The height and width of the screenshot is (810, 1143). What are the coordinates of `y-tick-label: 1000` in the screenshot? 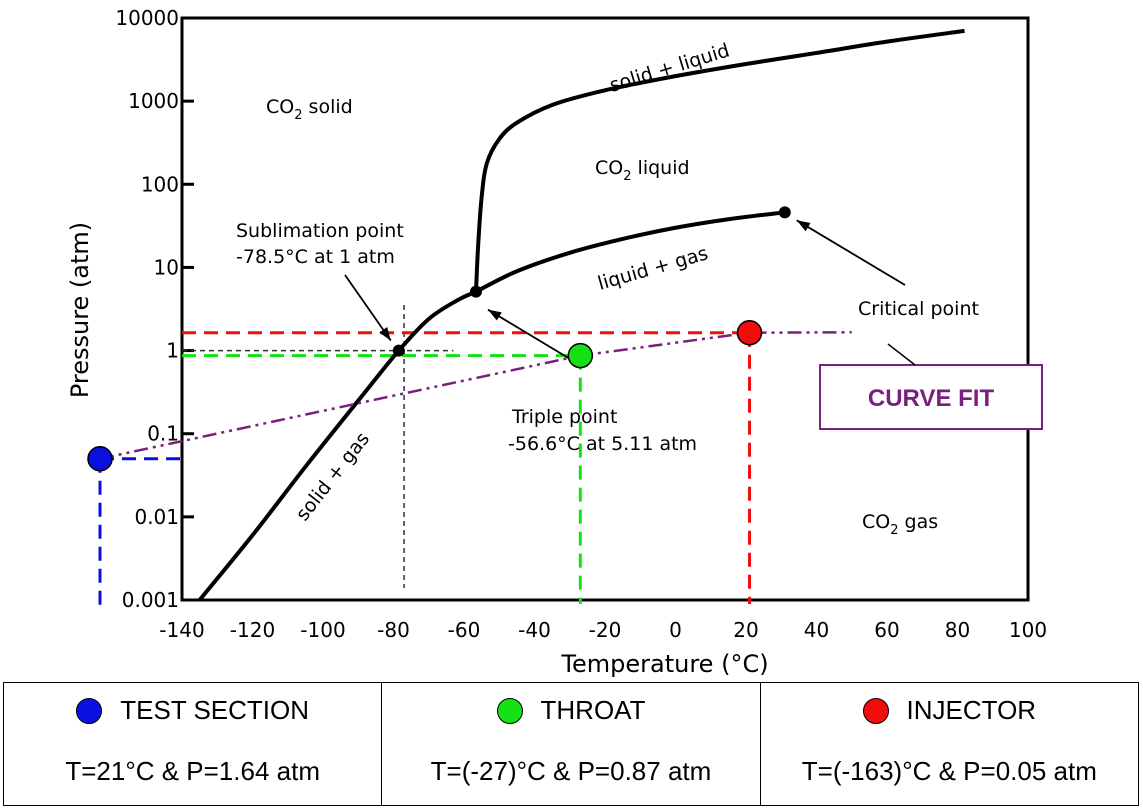 It's located at (153, 101).